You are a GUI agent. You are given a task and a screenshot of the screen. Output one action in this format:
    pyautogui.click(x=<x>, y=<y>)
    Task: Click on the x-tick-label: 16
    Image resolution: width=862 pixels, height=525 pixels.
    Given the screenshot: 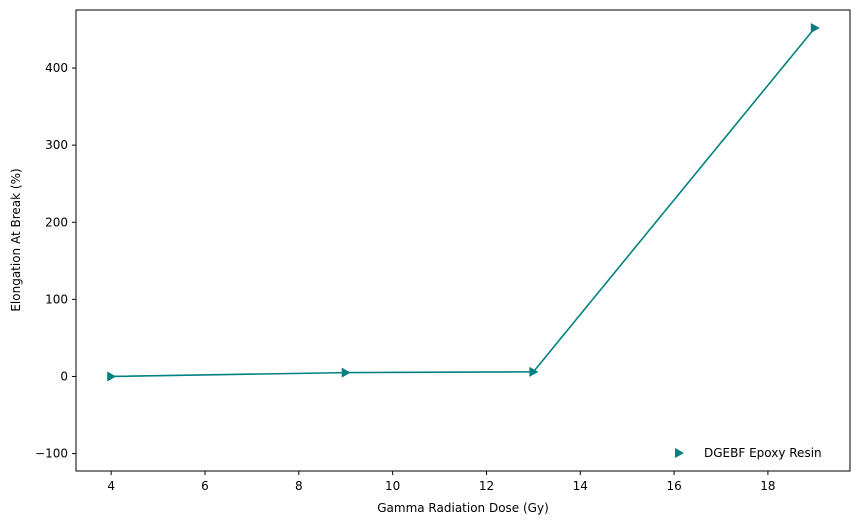 What is the action you would take?
    pyautogui.click(x=673, y=486)
    